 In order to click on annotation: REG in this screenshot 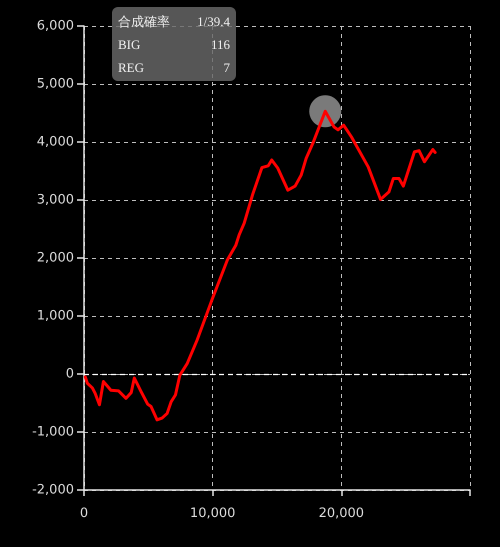, I will do `click(131, 68)`.